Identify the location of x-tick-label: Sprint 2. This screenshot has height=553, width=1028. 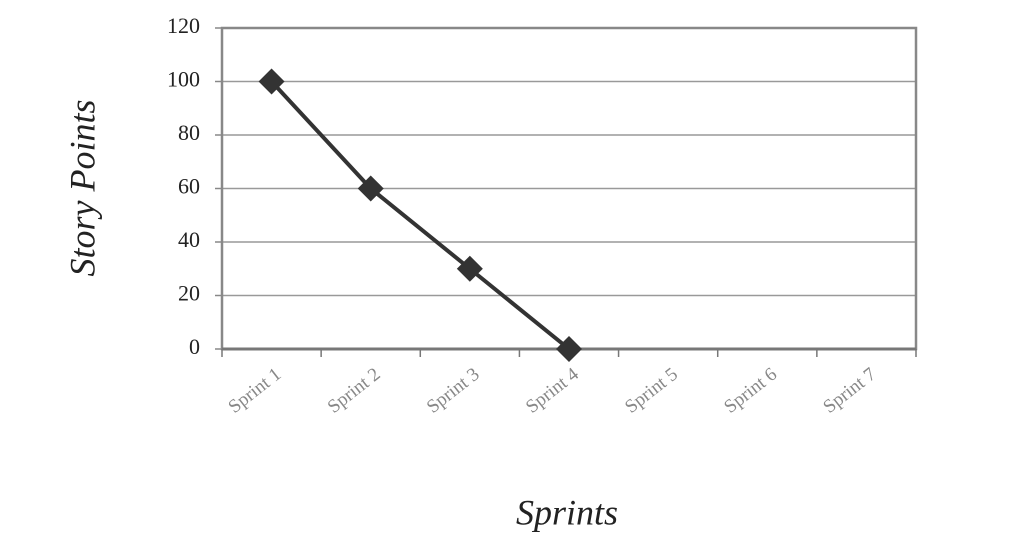
(354, 391).